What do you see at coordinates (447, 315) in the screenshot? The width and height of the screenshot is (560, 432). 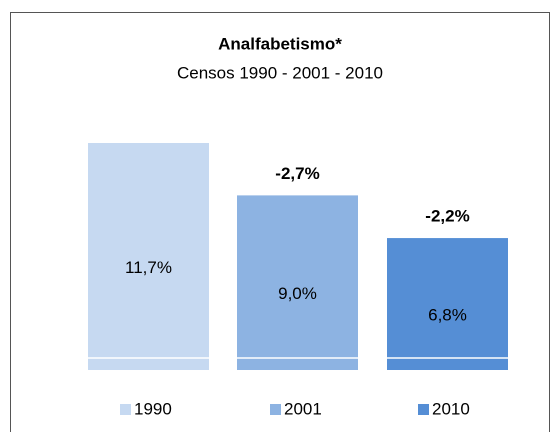 I see `value-label: 6,8%` at bounding box center [447, 315].